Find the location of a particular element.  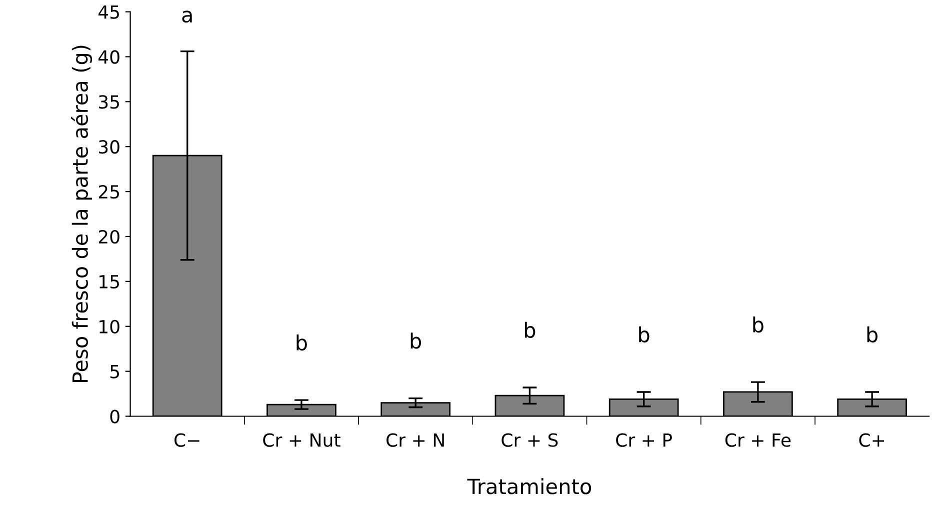

x-tick-label: Cr + S is located at coordinates (530, 440).